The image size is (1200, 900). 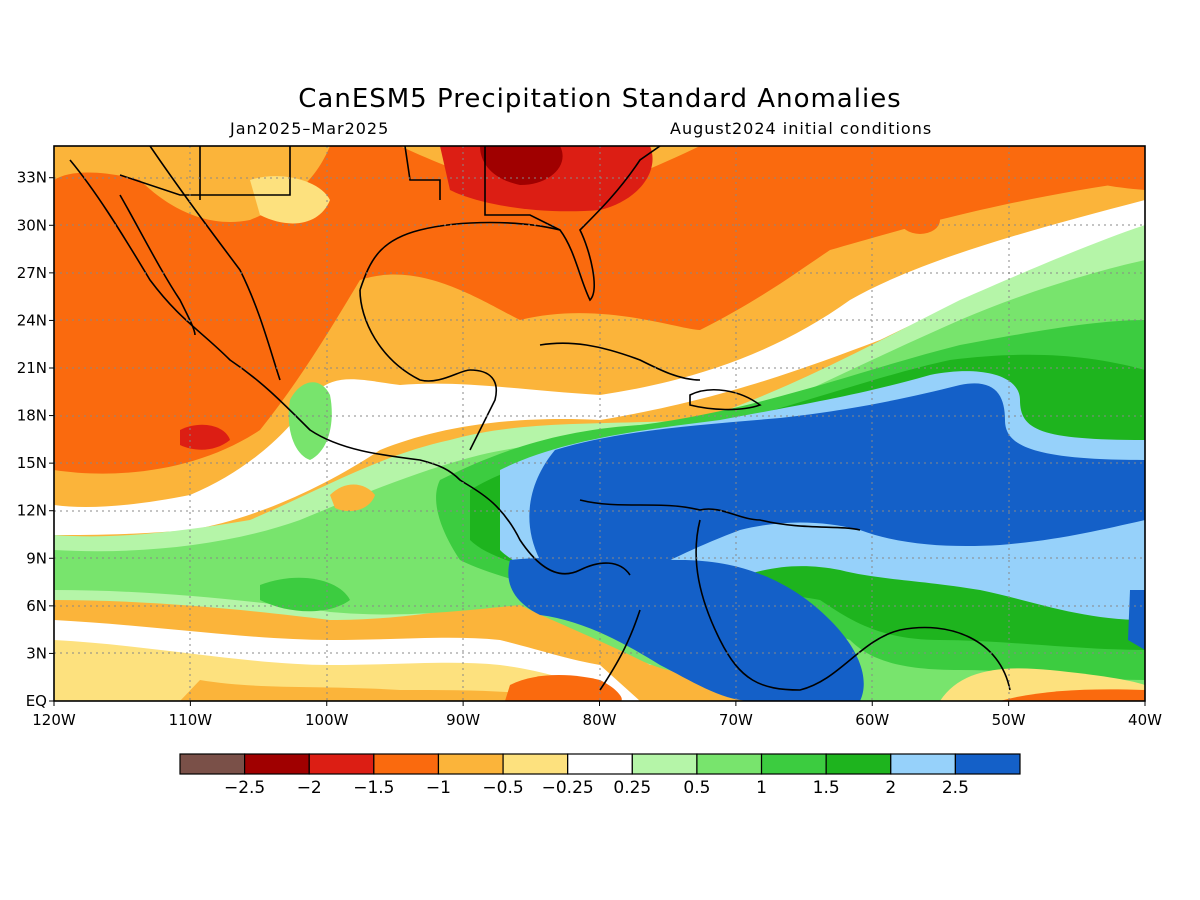 I want to click on colorbar-label: 2, so click(x=890, y=788).